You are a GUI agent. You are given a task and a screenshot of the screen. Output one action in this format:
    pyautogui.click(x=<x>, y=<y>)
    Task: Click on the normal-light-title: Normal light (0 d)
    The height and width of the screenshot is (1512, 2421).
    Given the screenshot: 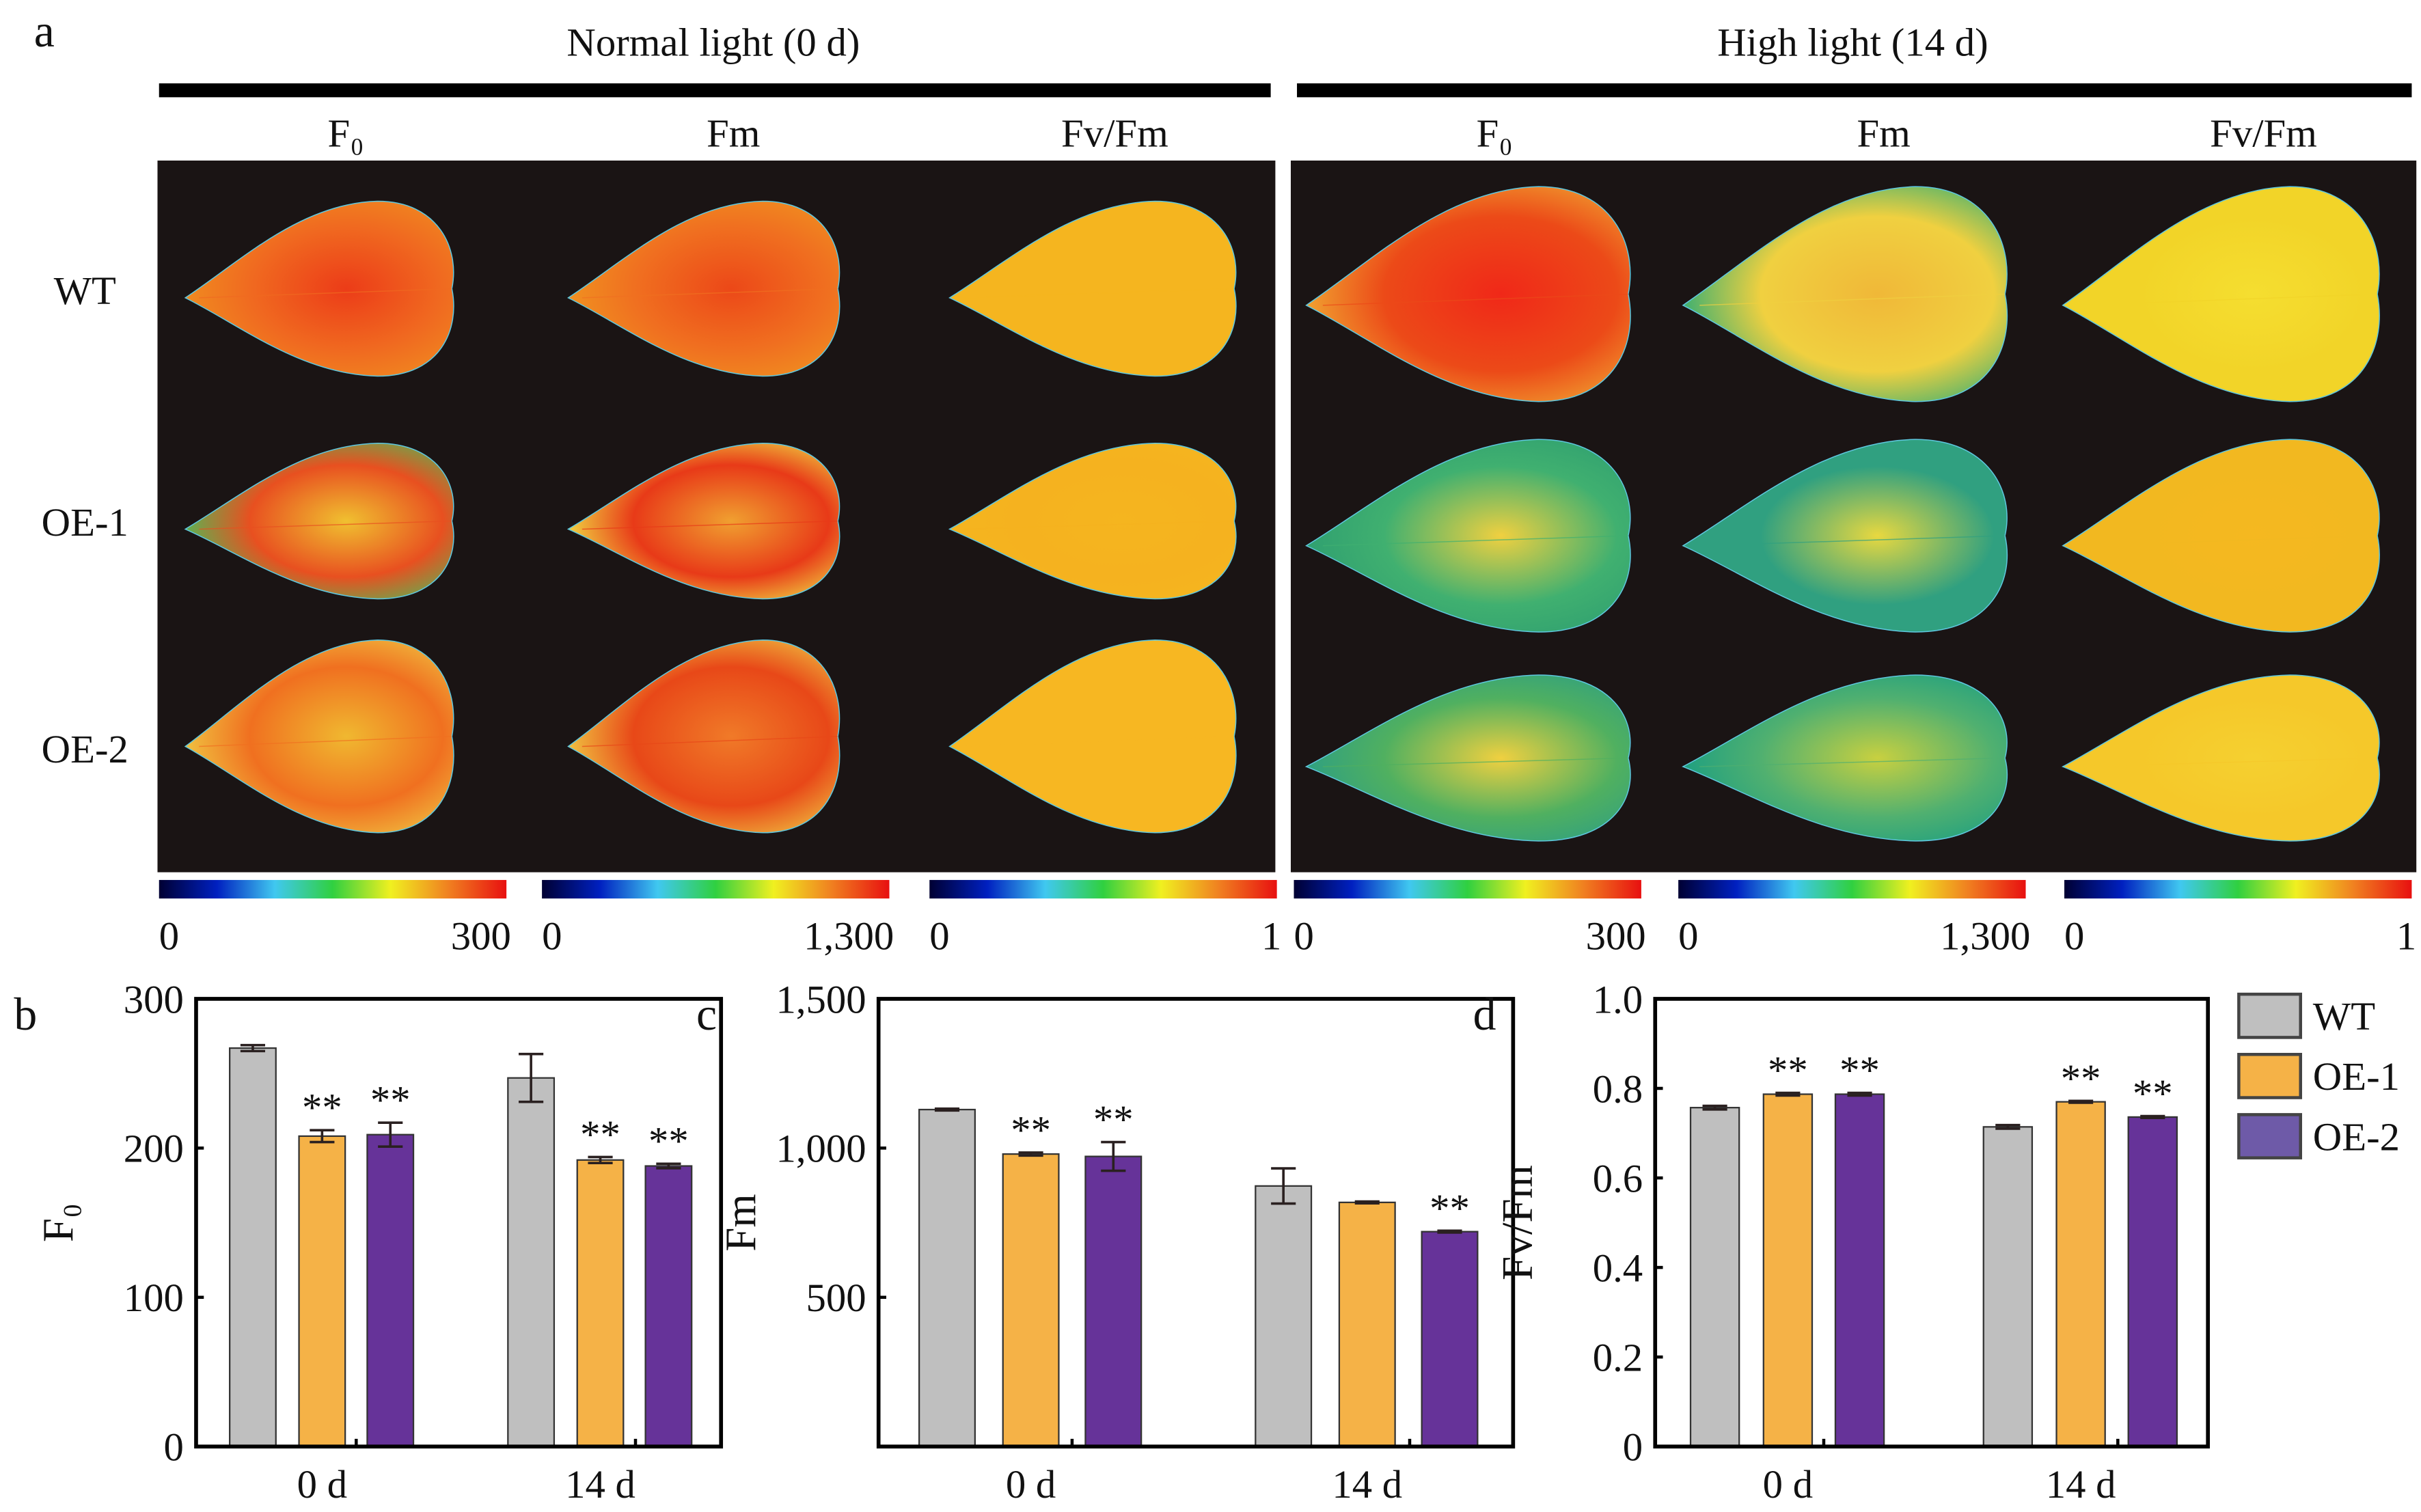 What is the action you would take?
    pyautogui.click(x=713, y=42)
    